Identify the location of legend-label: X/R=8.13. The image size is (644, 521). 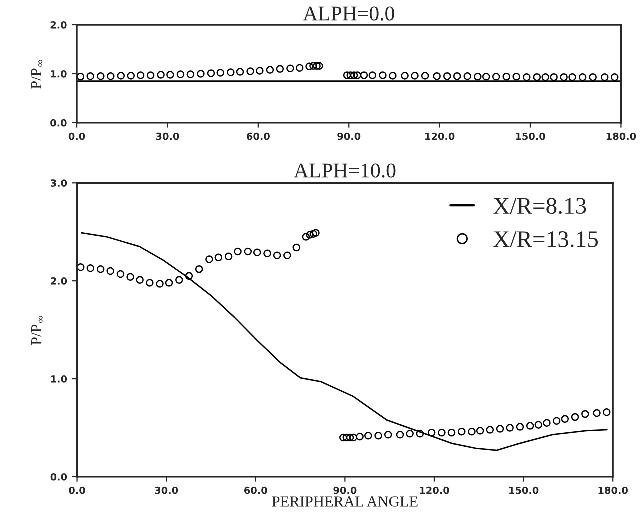
(540, 206).